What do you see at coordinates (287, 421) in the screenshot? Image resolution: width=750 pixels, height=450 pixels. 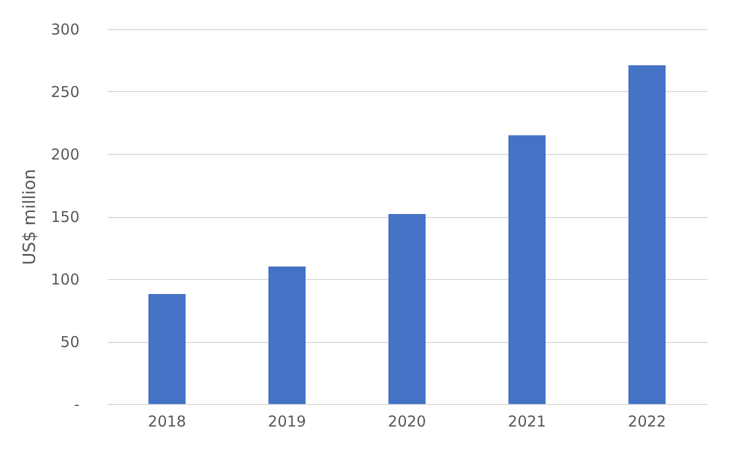 I see `x-tick-label: 2019` at bounding box center [287, 421].